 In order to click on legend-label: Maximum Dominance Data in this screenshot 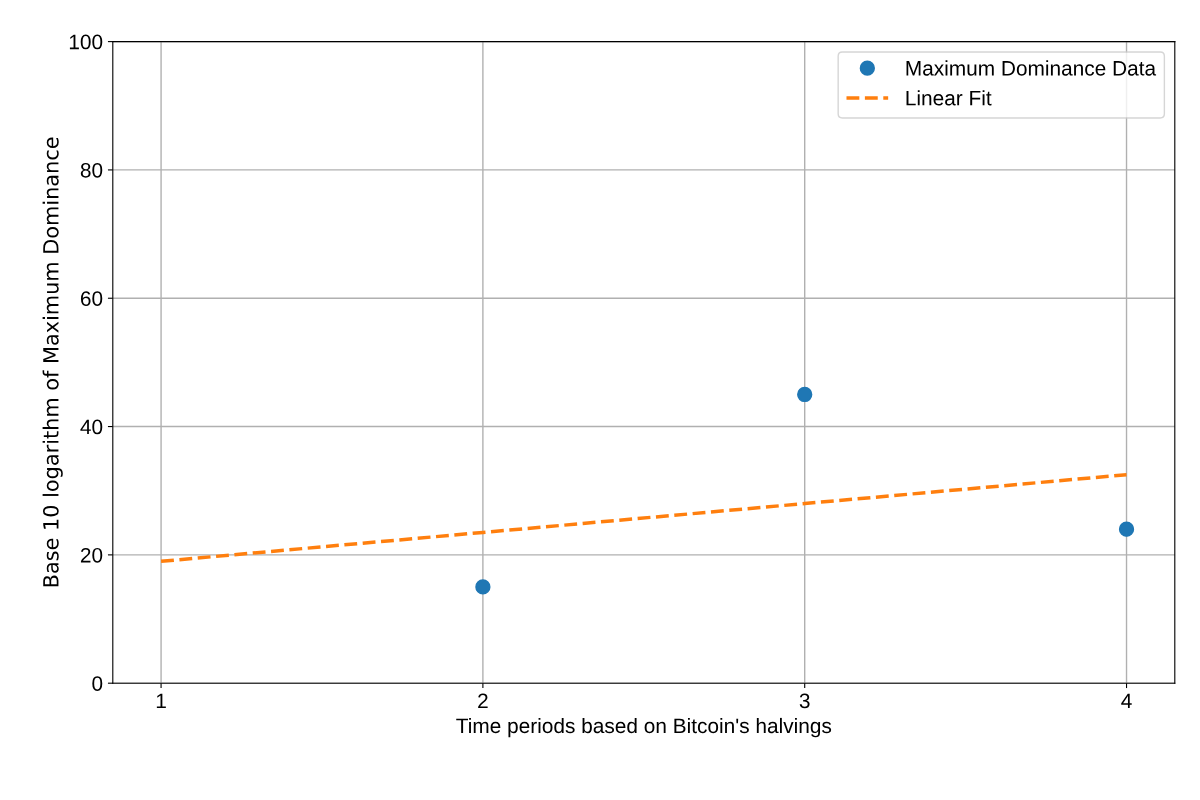, I will do `click(1031, 68)`.